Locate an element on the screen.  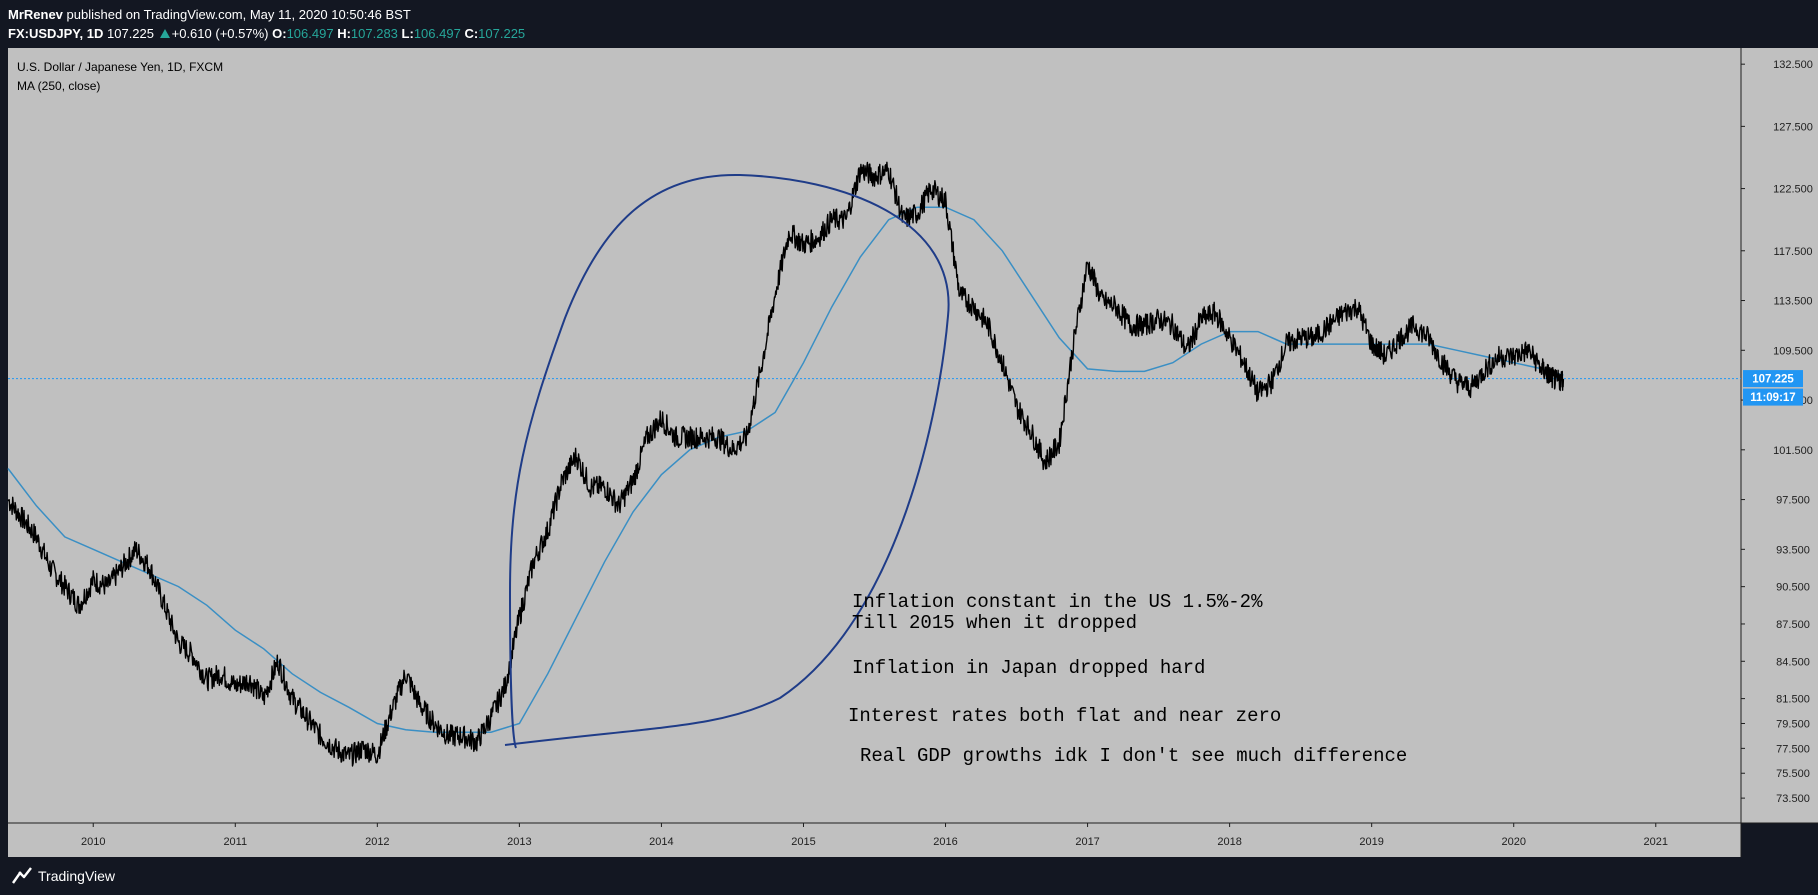
high-value: 107.283 is located at coordinates (374, 33).